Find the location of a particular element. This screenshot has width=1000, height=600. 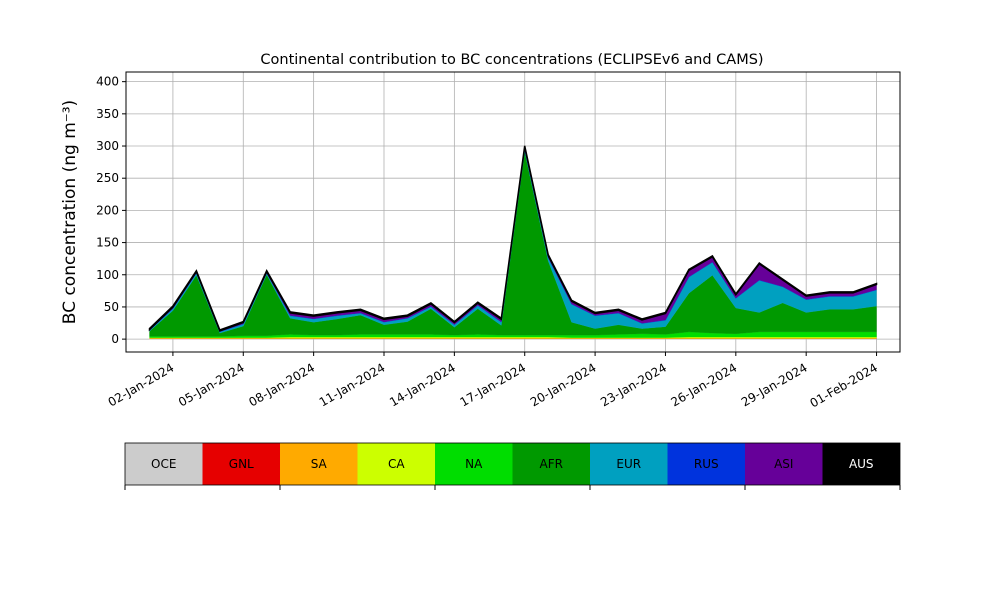

x-tick-label: 02-Jan-2024 is located at coordinates (141, 384).